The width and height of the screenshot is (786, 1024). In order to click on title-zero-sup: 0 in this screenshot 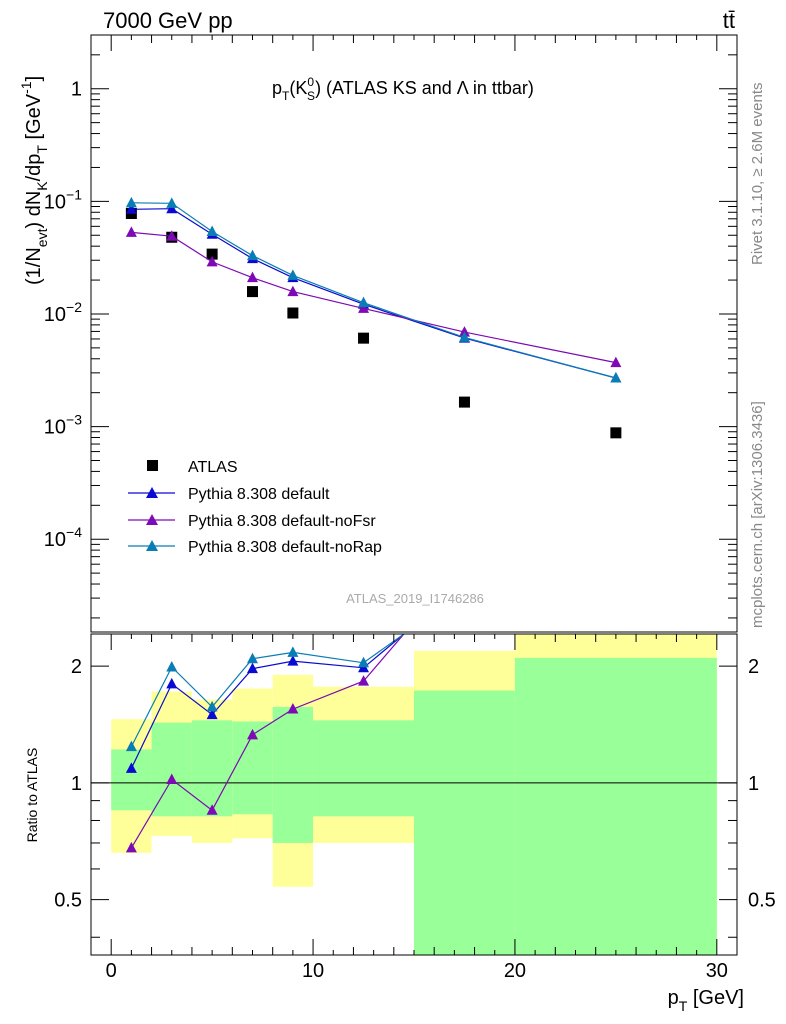, I will do `click(310, 82)`.